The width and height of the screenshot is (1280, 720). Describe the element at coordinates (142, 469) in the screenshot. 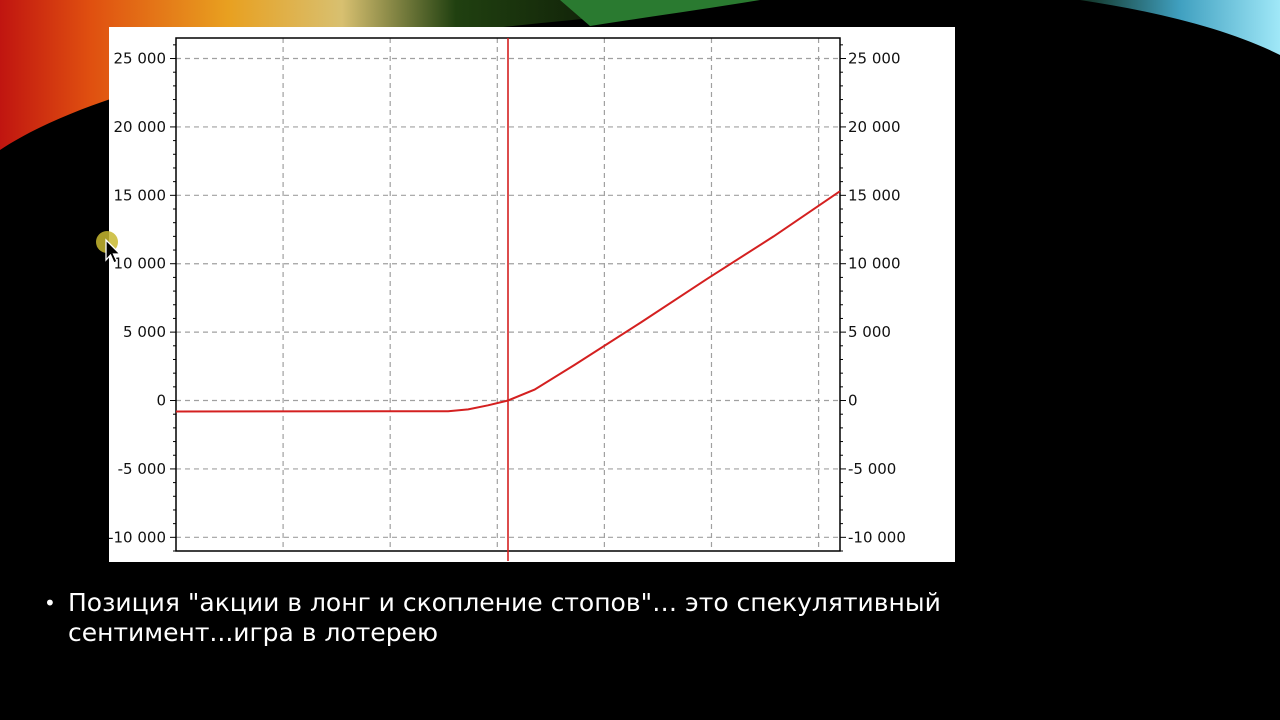

I see `y-tick-label-left: -5 000` at that location.